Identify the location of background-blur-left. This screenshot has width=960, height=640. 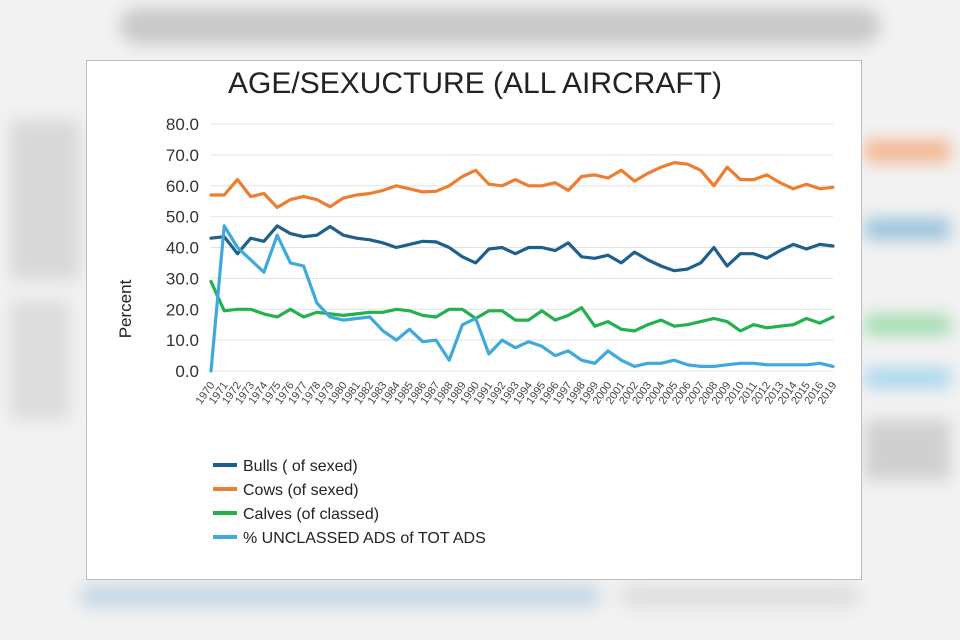
(45, 200).